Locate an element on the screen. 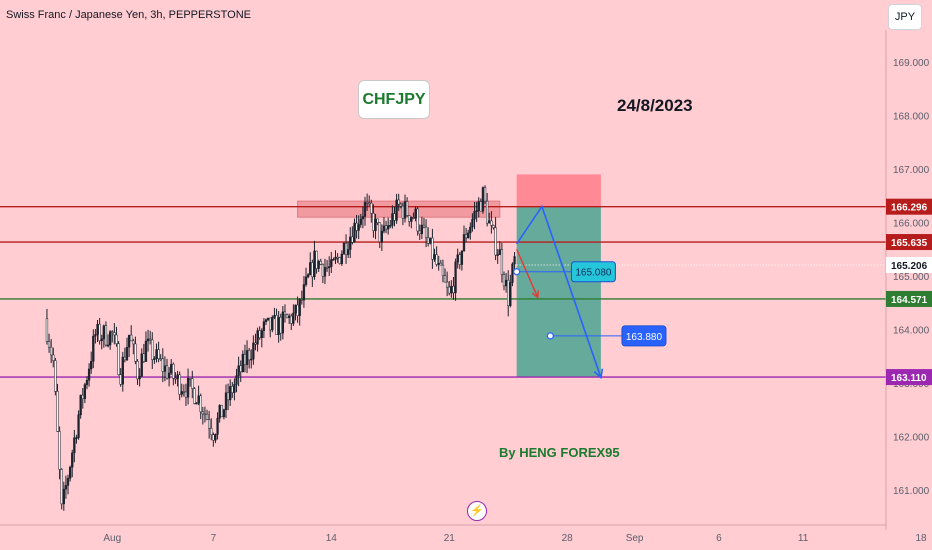 The image size is (932, 550). currency-button: JPY is located at coordinates (905, 17).